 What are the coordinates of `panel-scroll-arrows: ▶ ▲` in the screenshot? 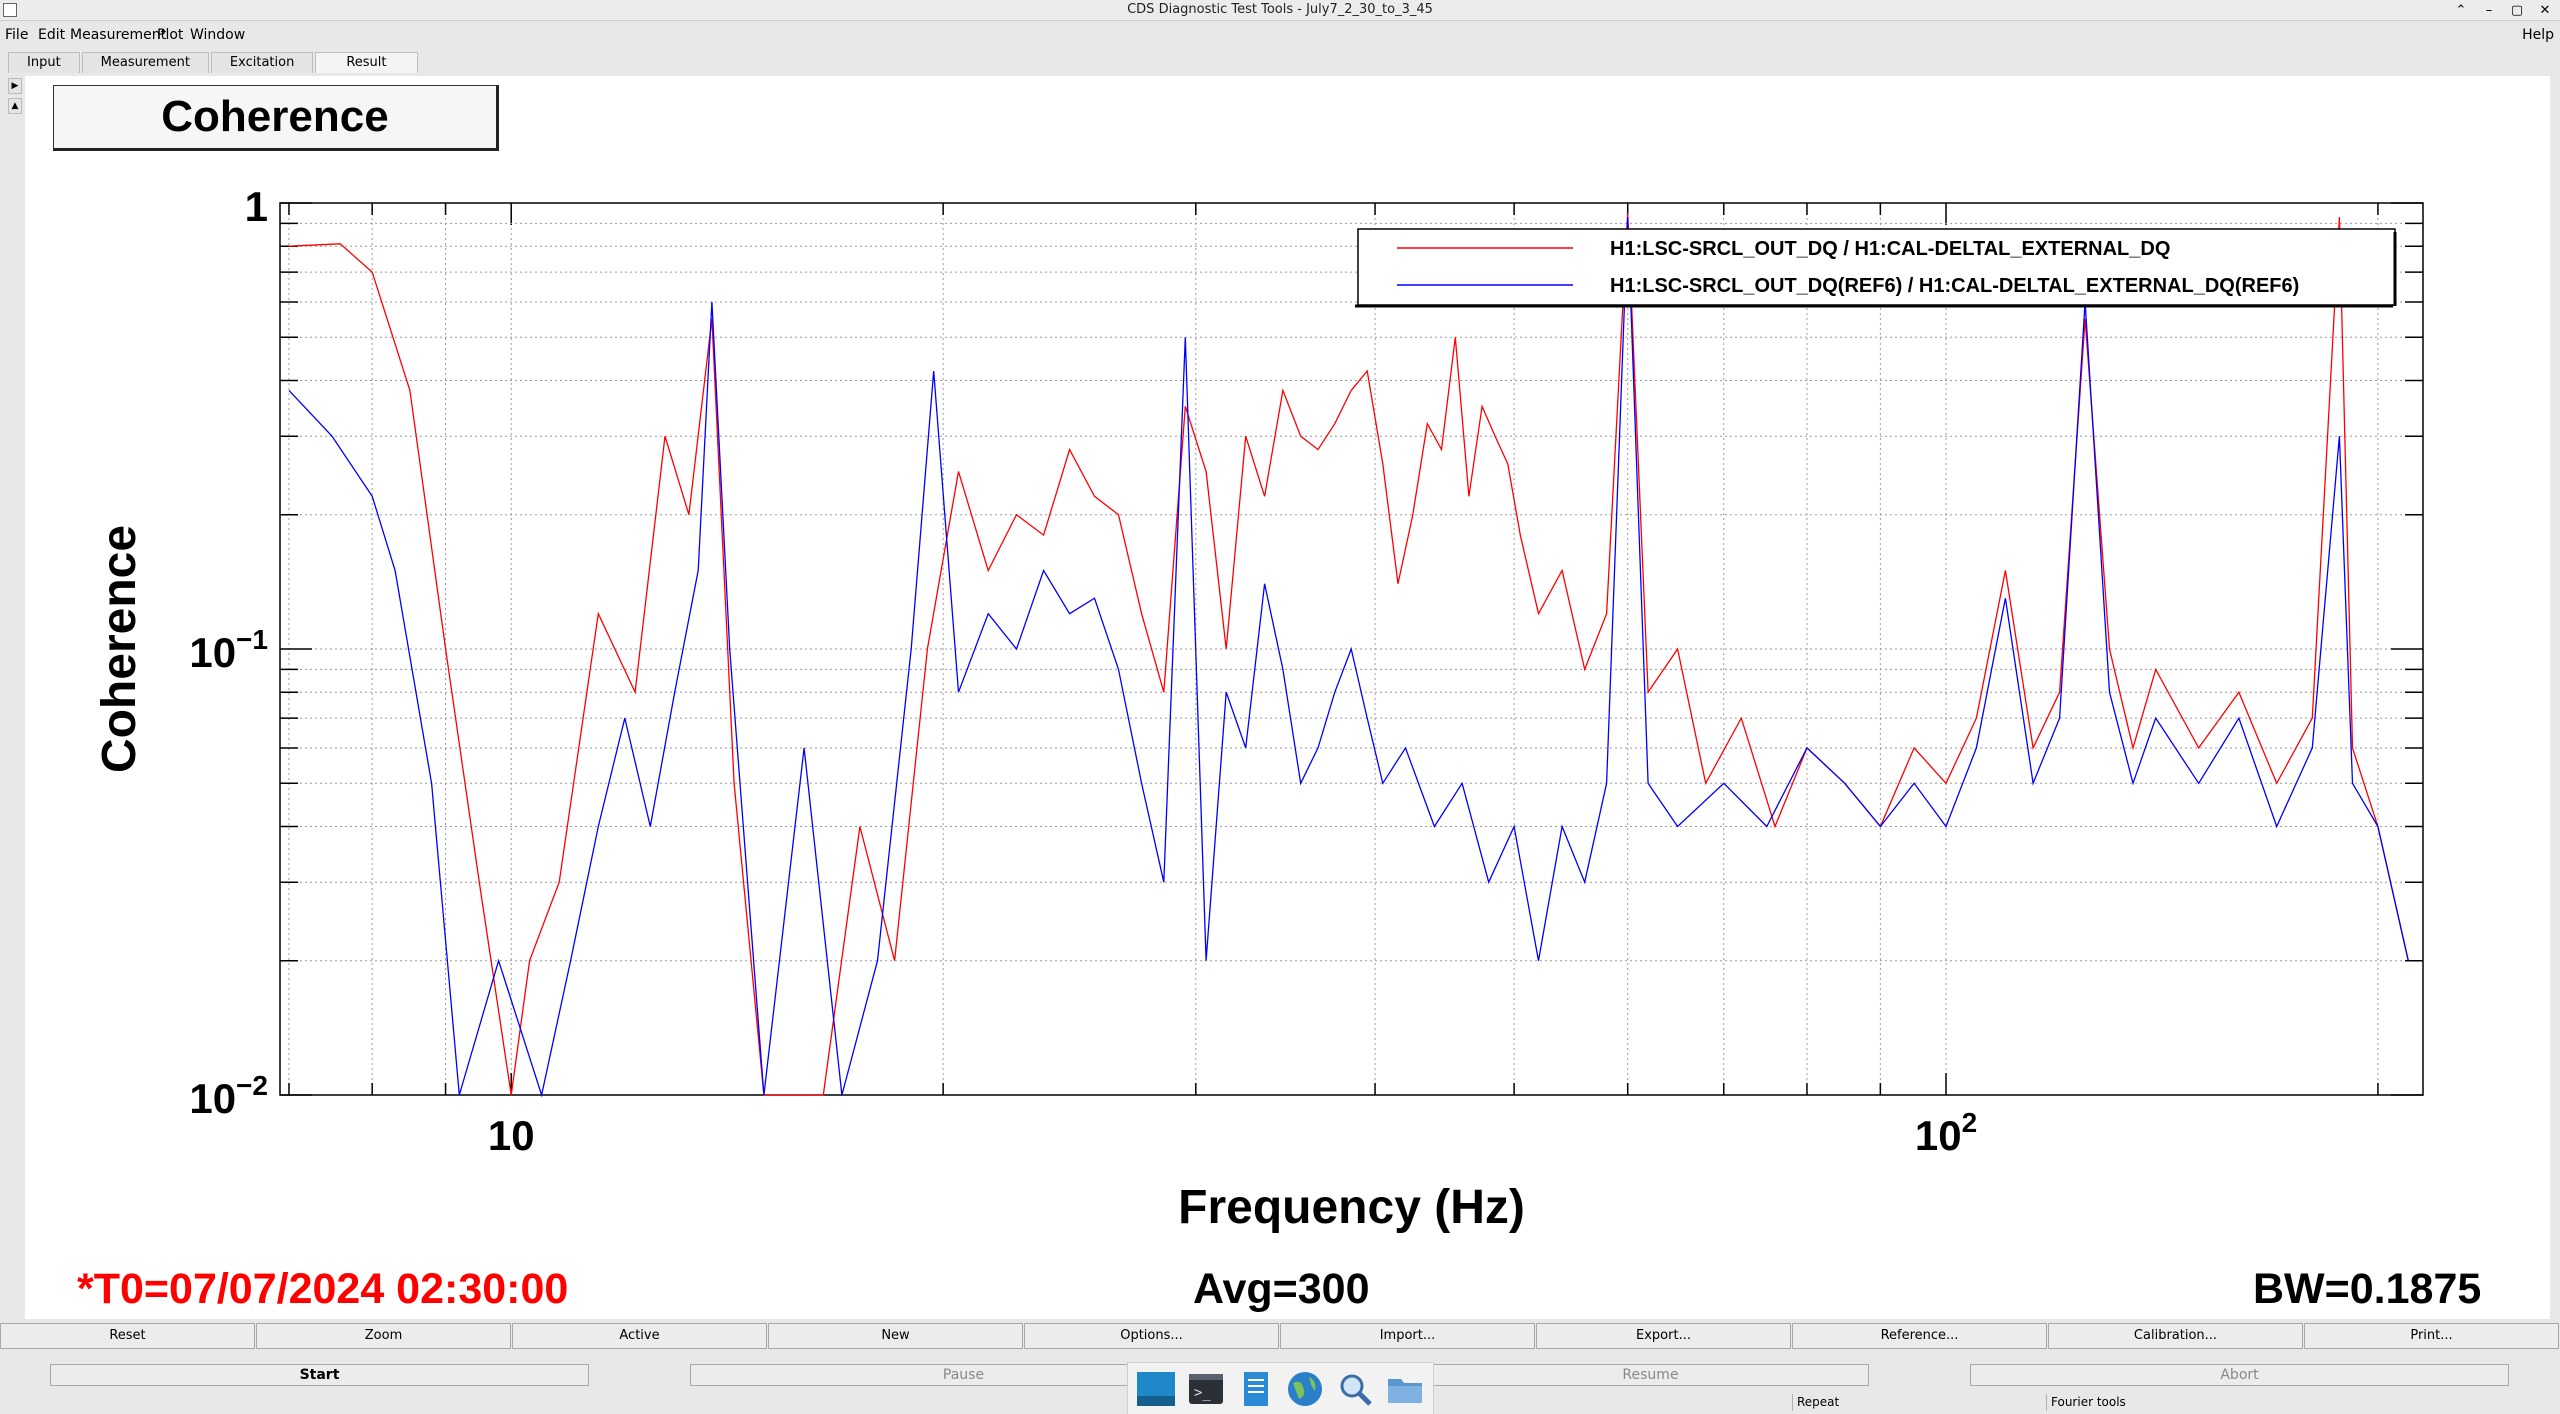 It's located at (15, 98).